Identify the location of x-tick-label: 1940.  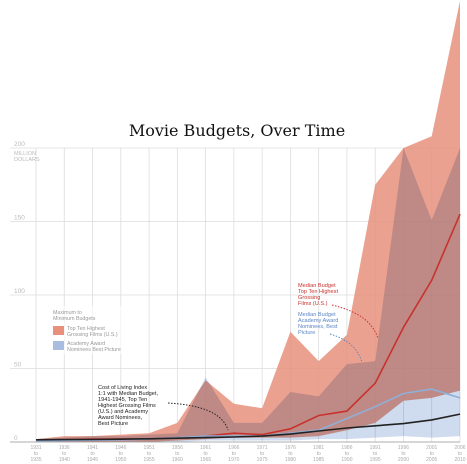
(64, 460).